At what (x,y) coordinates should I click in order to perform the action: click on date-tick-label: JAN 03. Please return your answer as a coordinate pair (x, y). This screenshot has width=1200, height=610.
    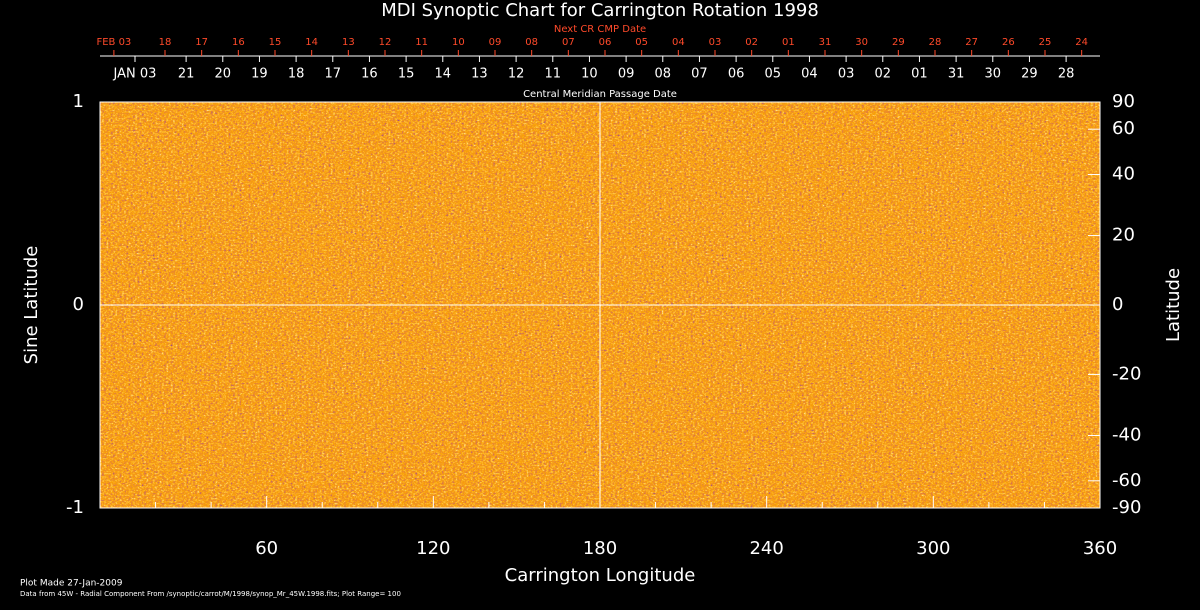
    Looking at the image, I should click on (135, 74).